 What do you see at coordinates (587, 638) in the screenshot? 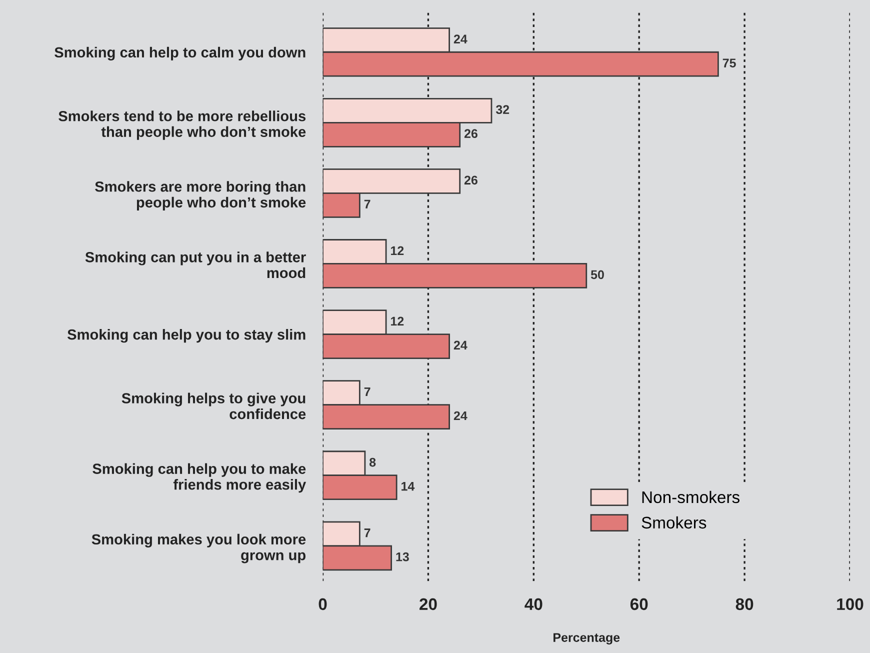
I see `x-axis-title: Percentage` at bounding box center [587, 638].